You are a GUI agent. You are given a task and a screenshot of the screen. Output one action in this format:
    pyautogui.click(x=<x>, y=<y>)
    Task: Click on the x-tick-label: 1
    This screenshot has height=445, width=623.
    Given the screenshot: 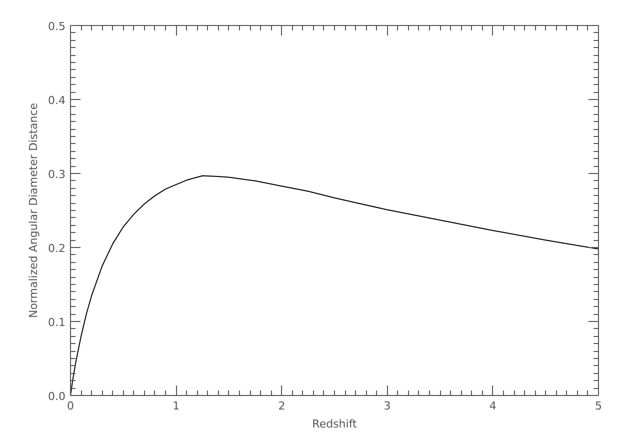 What is the action you would take?
    pyautogui.click(x=176, y=406)
    